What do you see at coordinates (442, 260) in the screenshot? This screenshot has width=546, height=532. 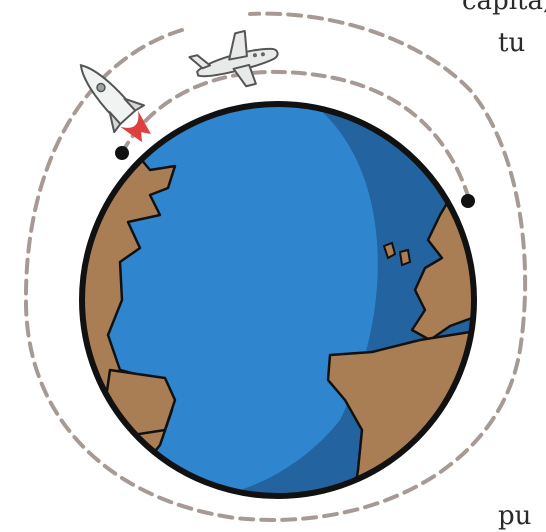 I see `land-east` at bounding box center [442, 260].